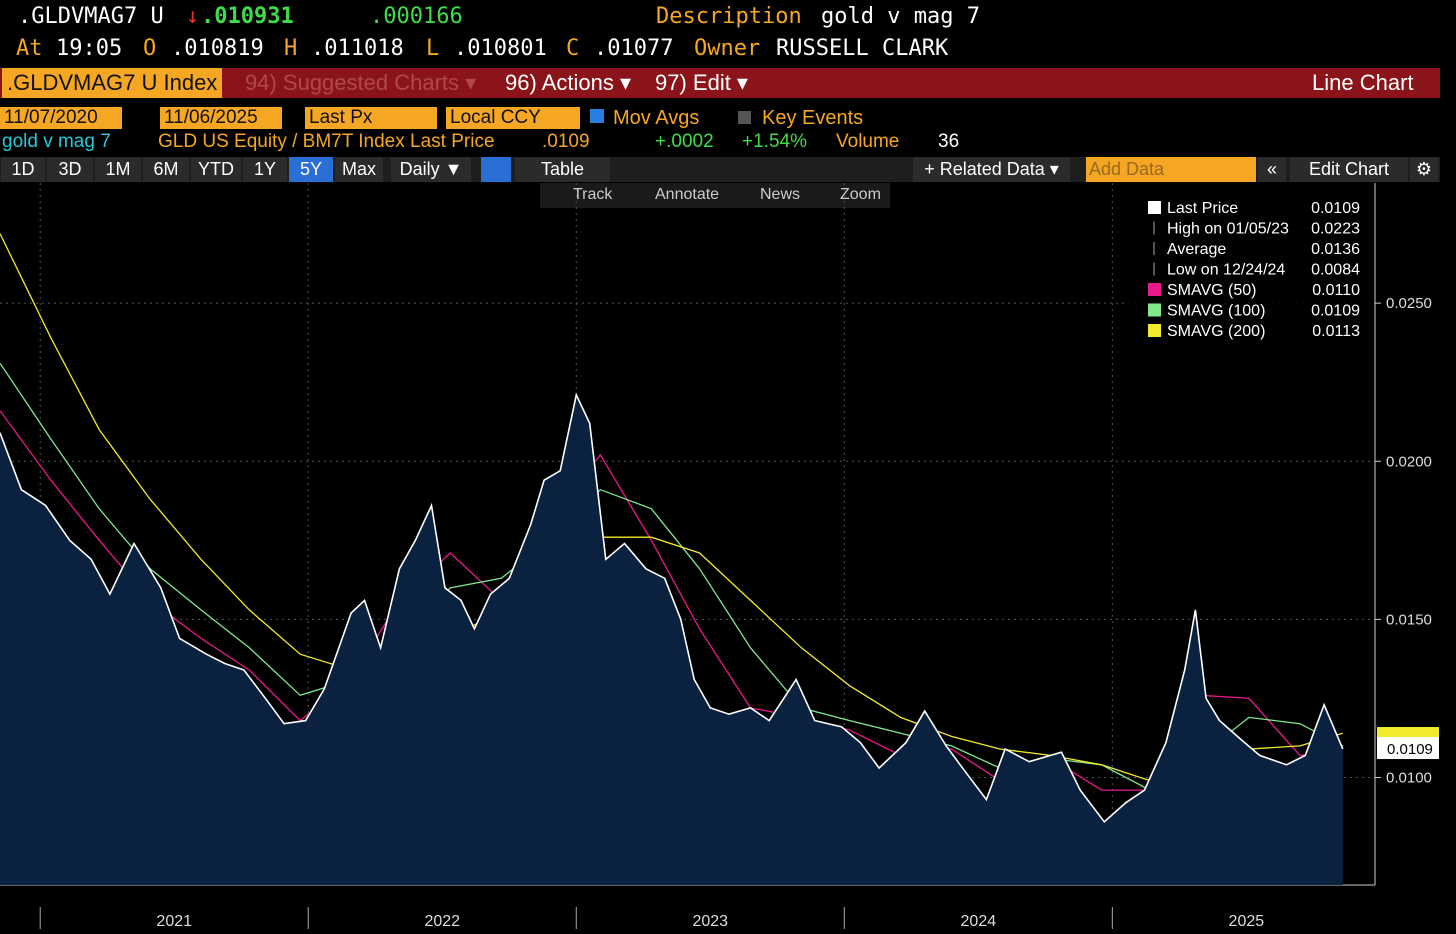 Image resolution: width=1456 pixels, height=934 pixels. I want to click on edit-chart: Edit Chart, so click(1349, 169).